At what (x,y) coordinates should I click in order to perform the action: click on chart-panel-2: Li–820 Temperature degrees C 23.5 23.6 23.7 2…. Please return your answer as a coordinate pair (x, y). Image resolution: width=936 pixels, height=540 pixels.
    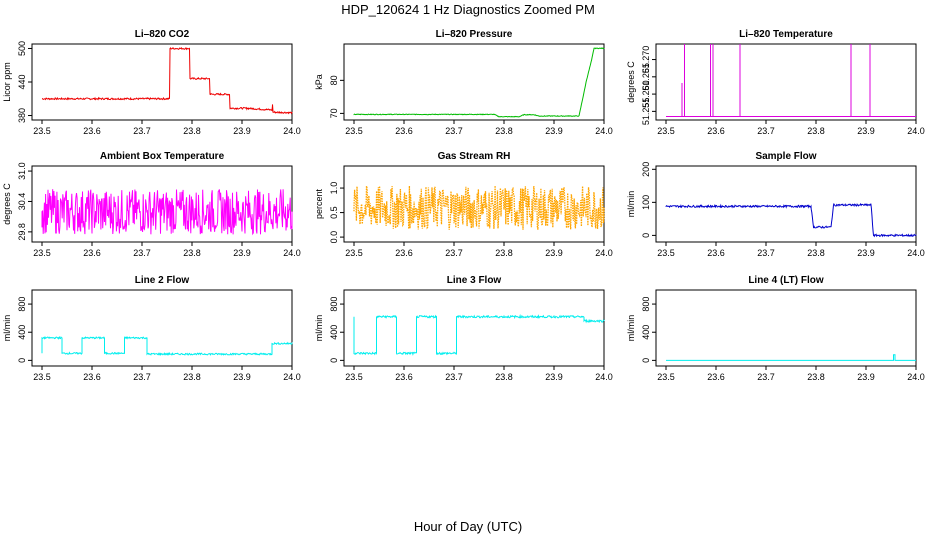
    Looking at the image, I should click on (775, 82).